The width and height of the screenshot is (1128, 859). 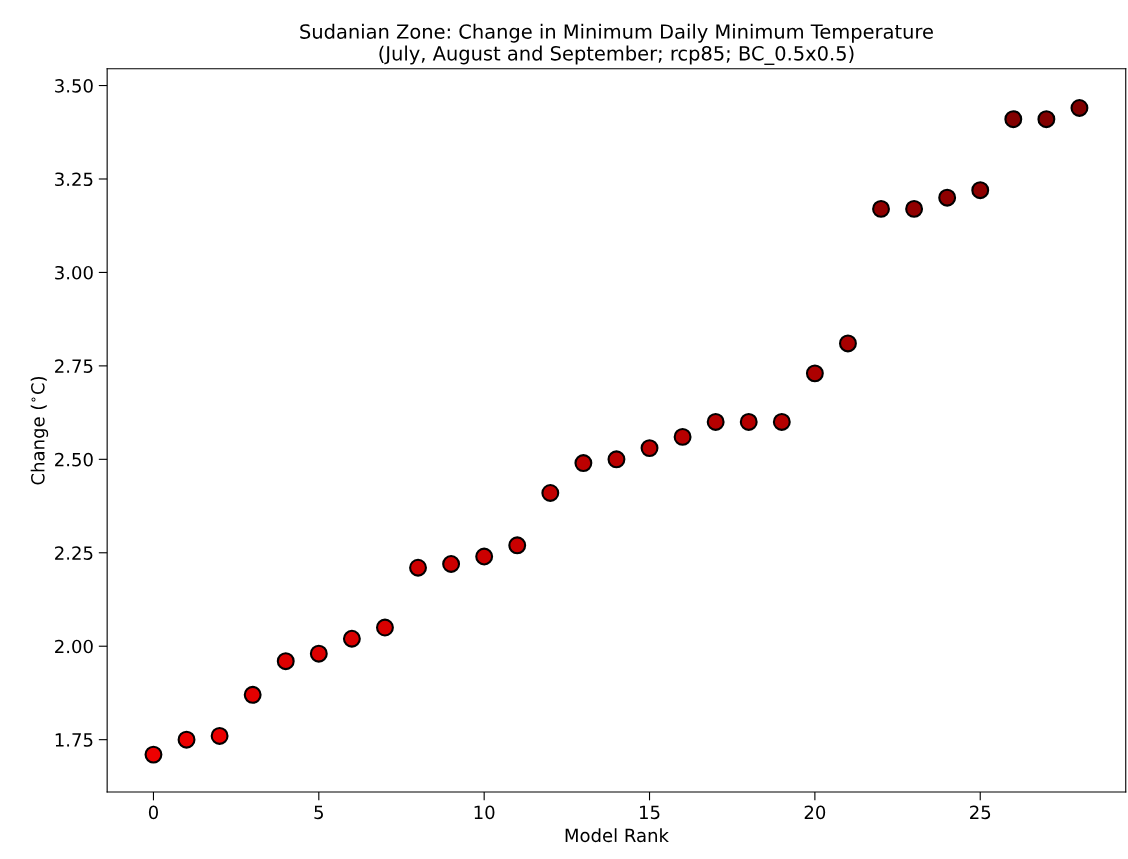 What do you see at coordinates (74, 86) in the screenshot?
I see `y-tick-label: 3.50` at bounding box center [74, 86].